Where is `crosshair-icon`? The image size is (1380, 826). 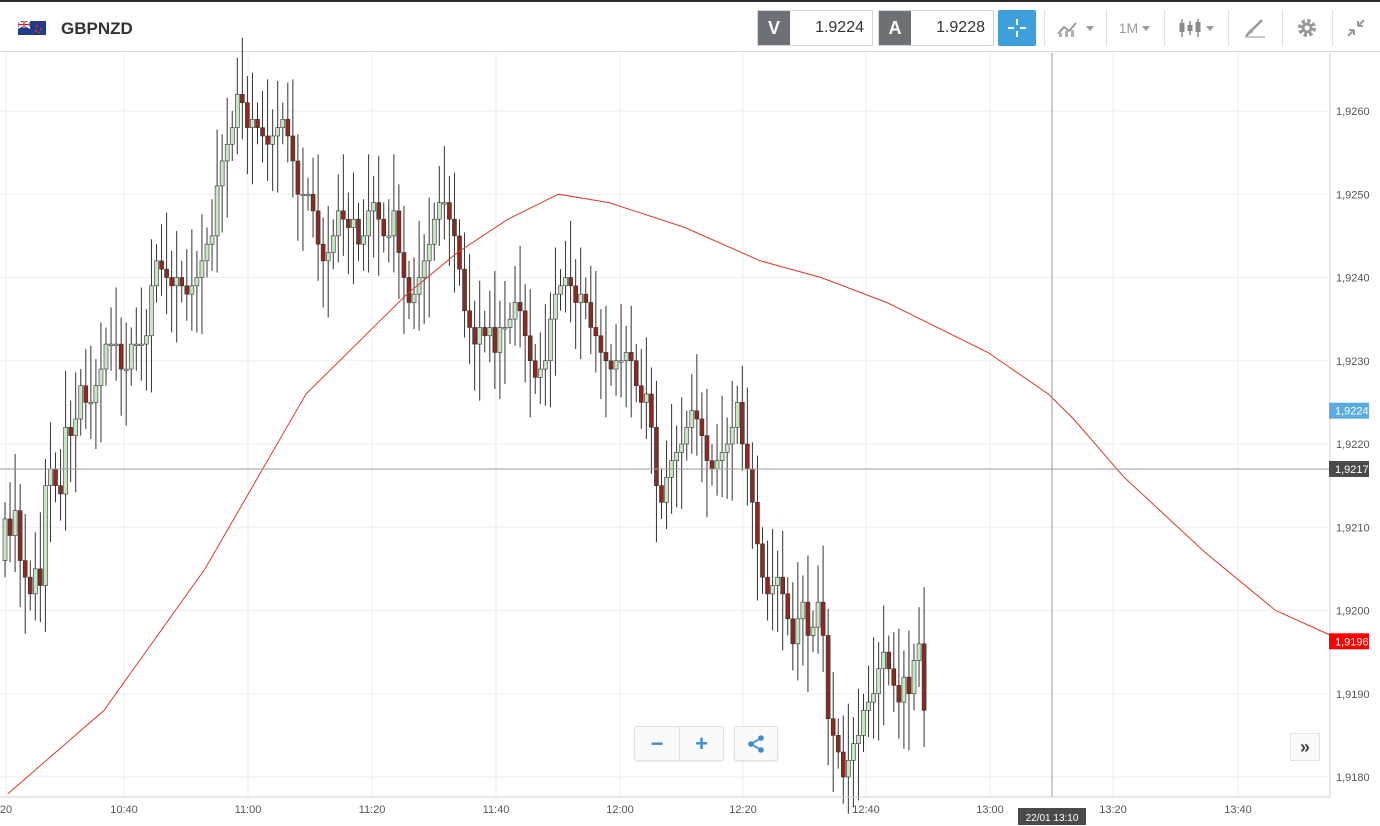
crosshair-icon is located at coordinates (1017, 28).